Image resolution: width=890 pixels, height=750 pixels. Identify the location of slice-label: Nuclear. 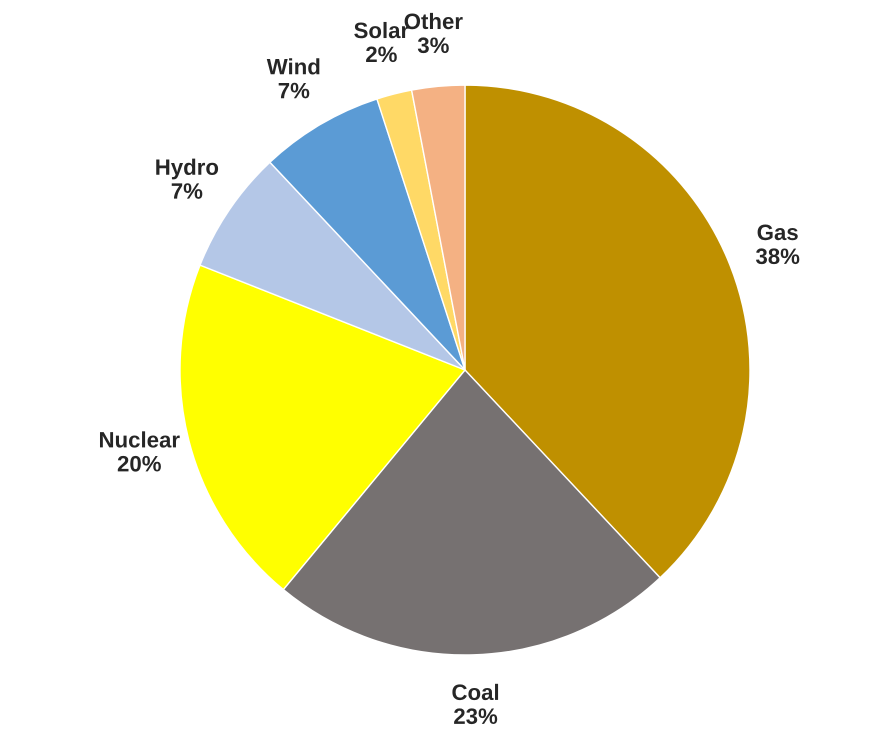
(140, 439).